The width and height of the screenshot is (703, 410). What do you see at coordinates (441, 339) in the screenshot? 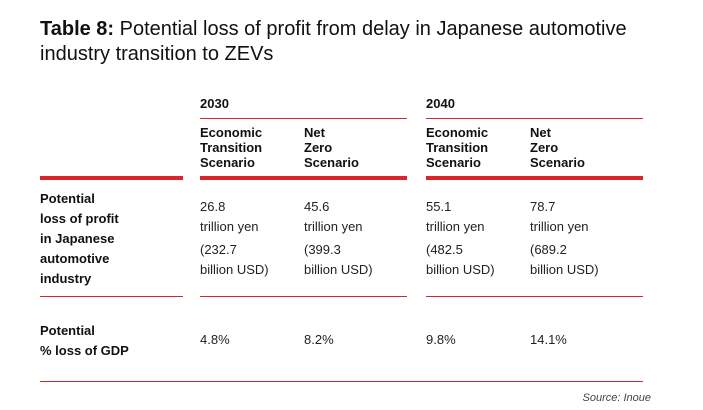
I see `cell-gdp-2040-economic: 9.8%` at bounding box center [441, 339].